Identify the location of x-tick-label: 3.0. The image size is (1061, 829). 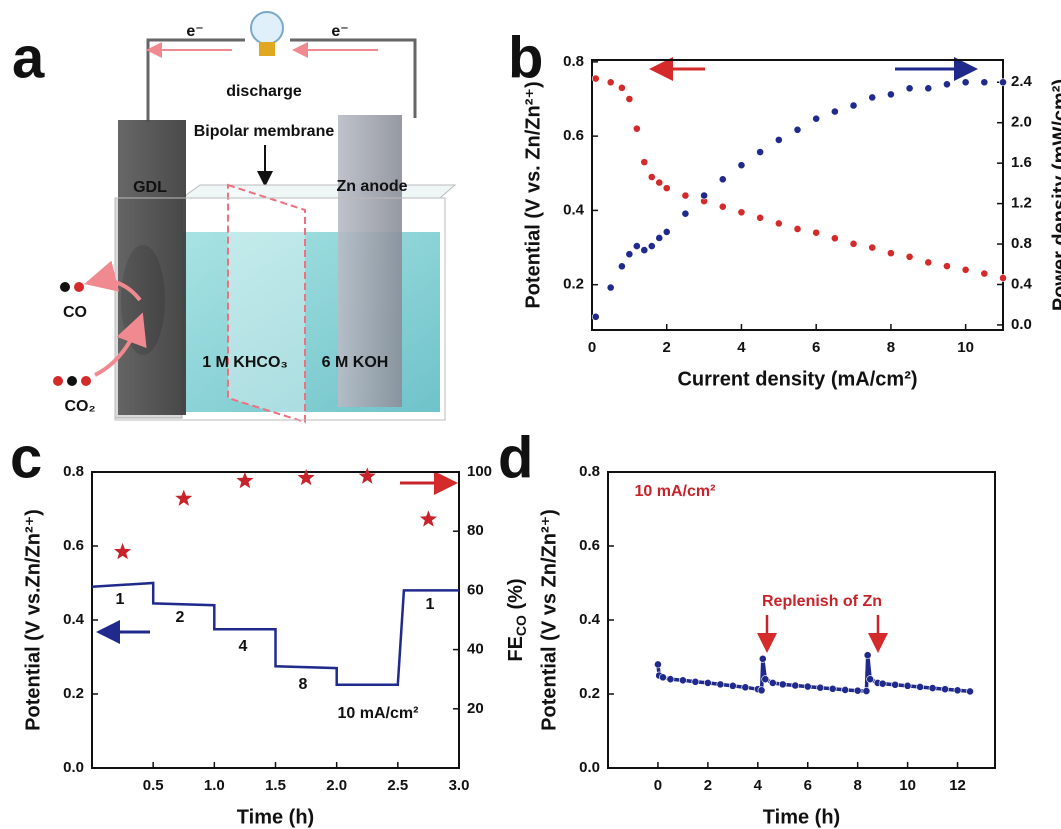
(459, 785).